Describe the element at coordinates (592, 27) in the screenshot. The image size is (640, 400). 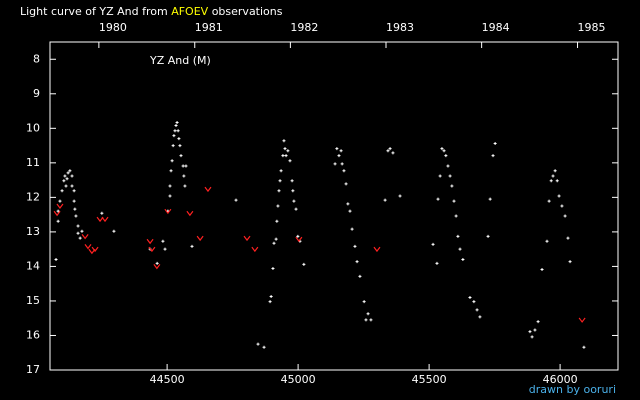
I see `x2-tick-label: 1985` at that location.